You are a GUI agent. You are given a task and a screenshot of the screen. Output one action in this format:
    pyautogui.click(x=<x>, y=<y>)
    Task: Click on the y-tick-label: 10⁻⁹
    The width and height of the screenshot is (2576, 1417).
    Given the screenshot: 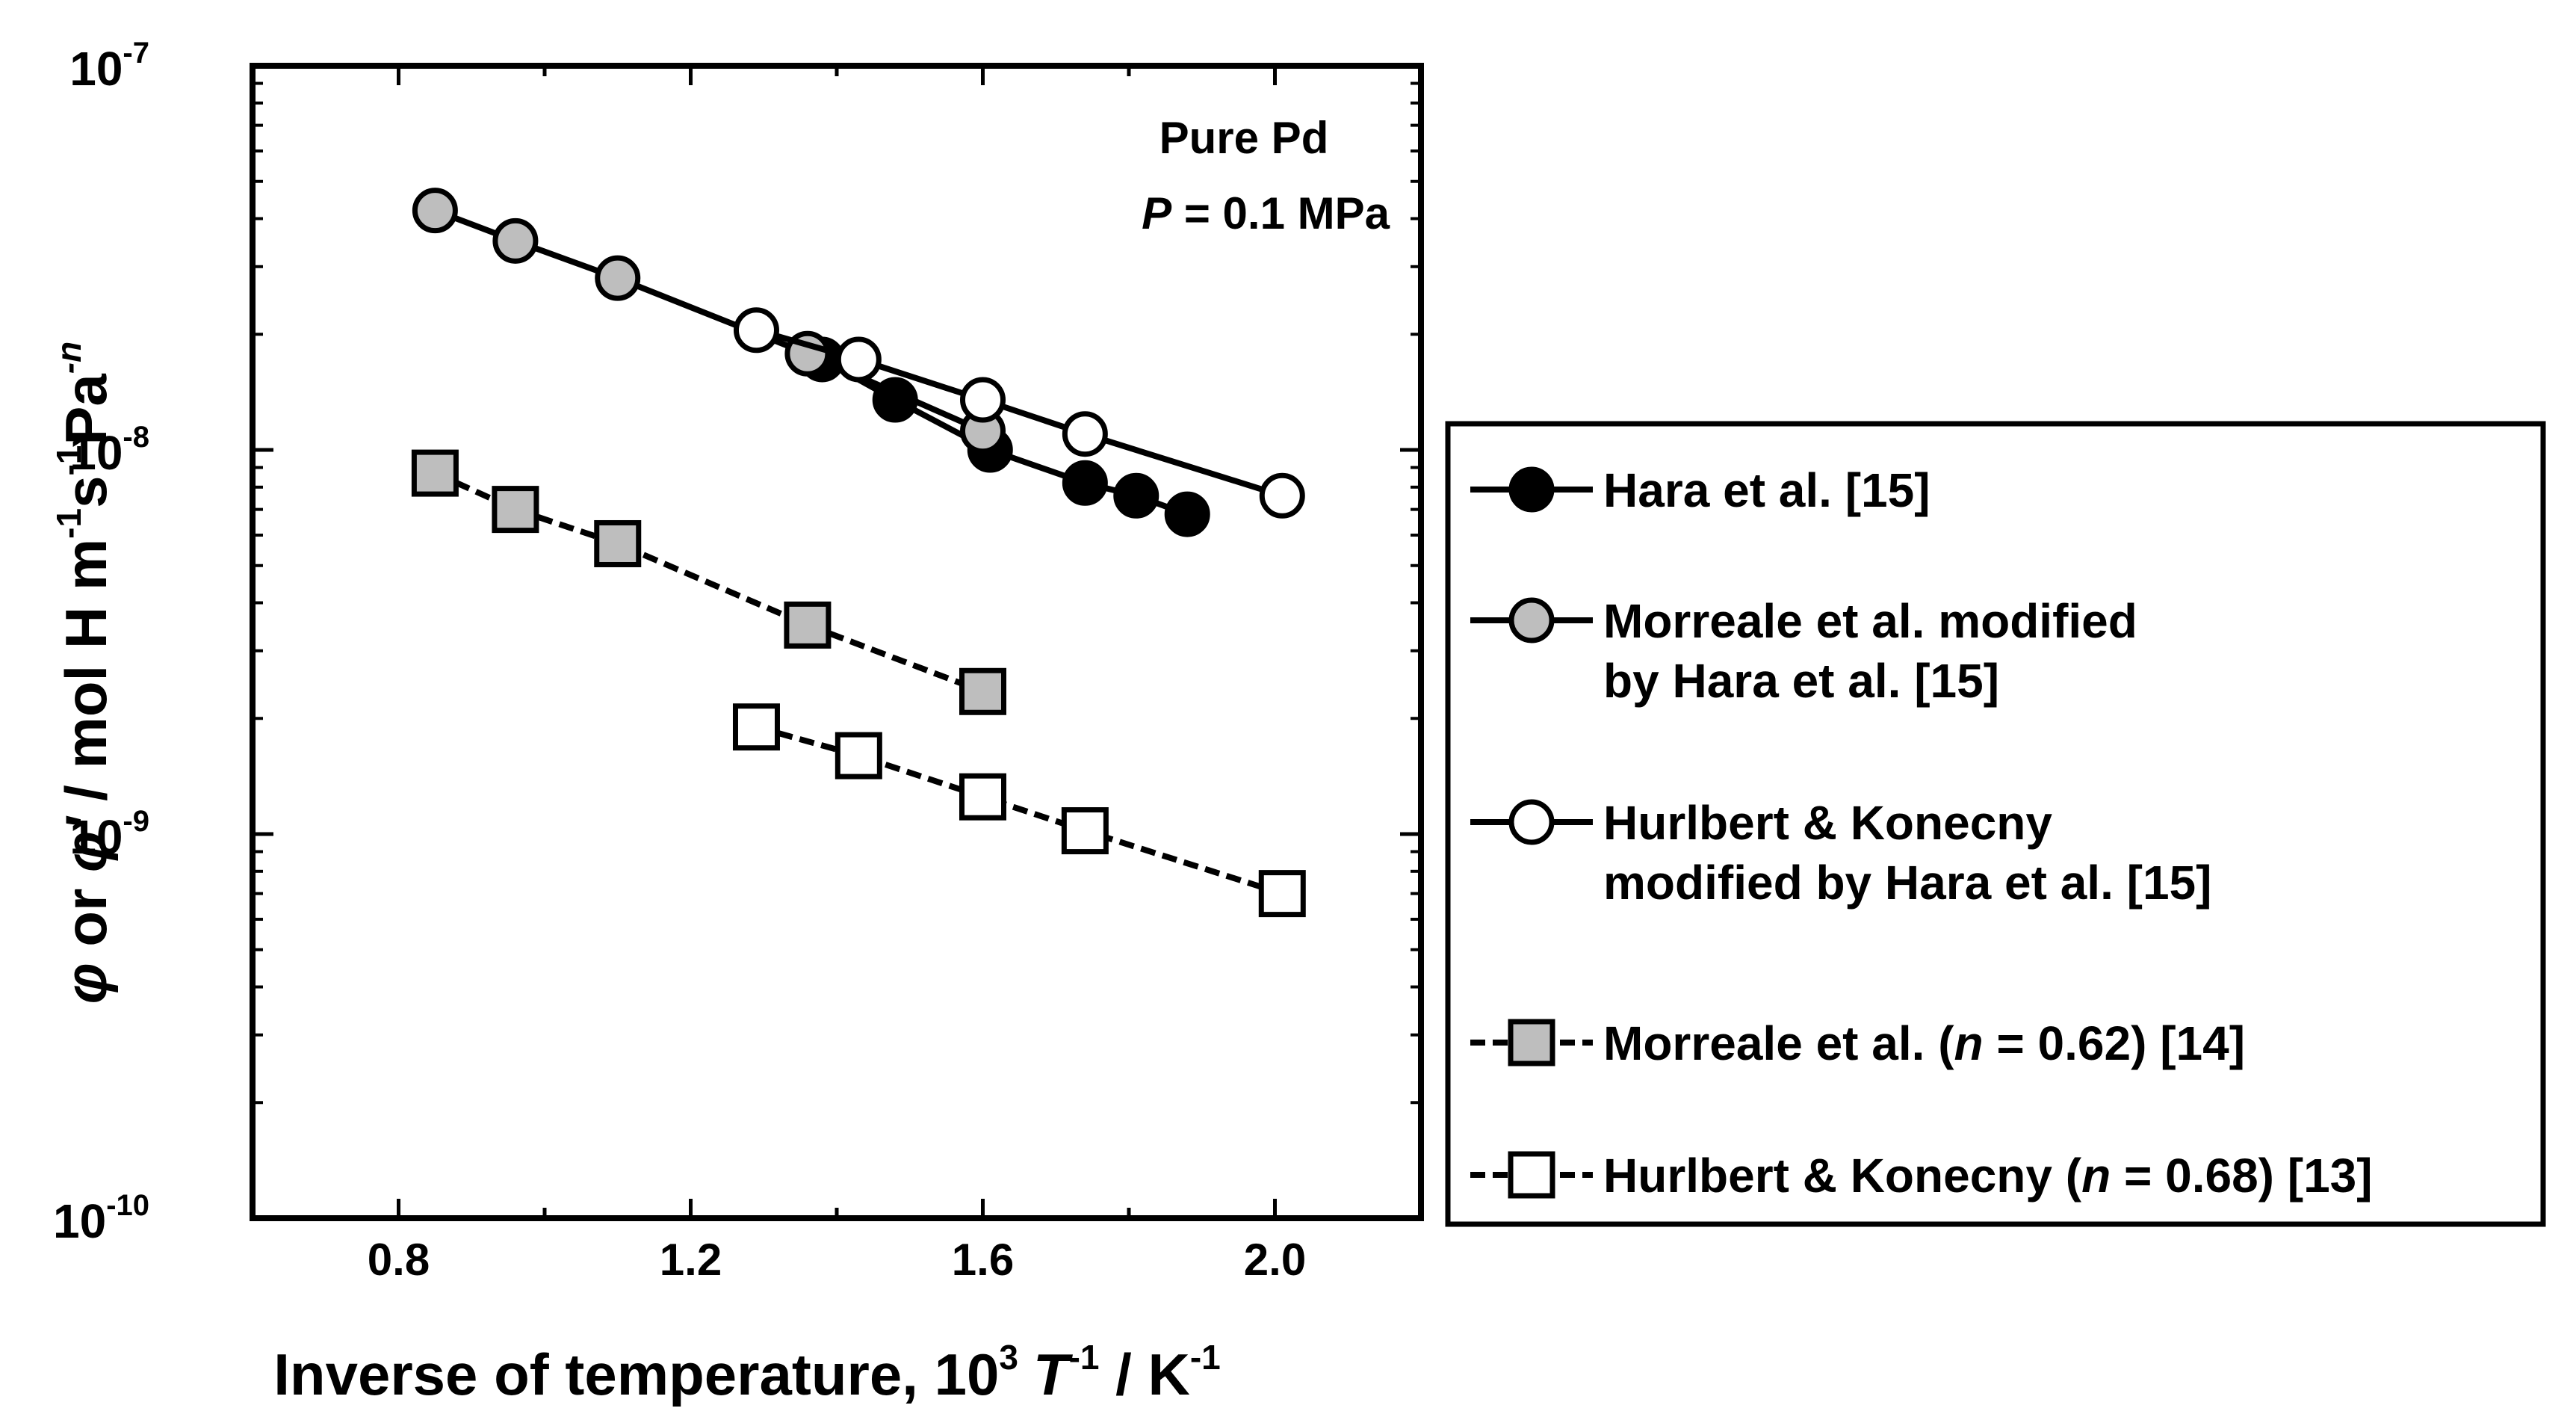 What is the action you would take?
    pyautogui.click(x=109, y=834)
    